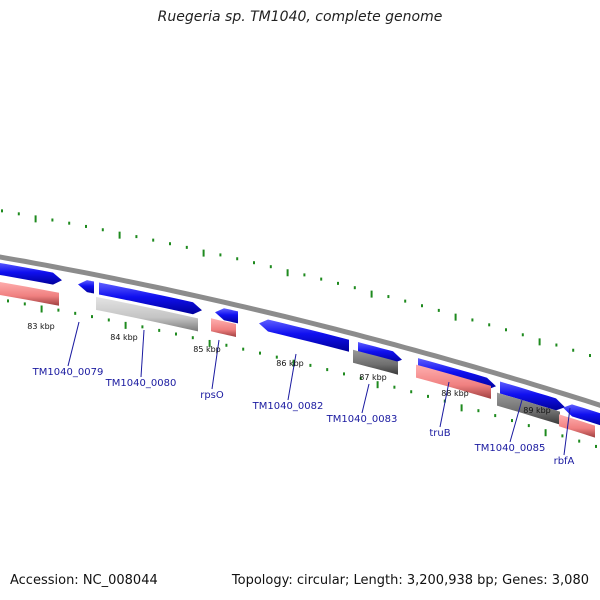  I want to click on kbp-marker-label: 88 kbp, so click(455, 393).